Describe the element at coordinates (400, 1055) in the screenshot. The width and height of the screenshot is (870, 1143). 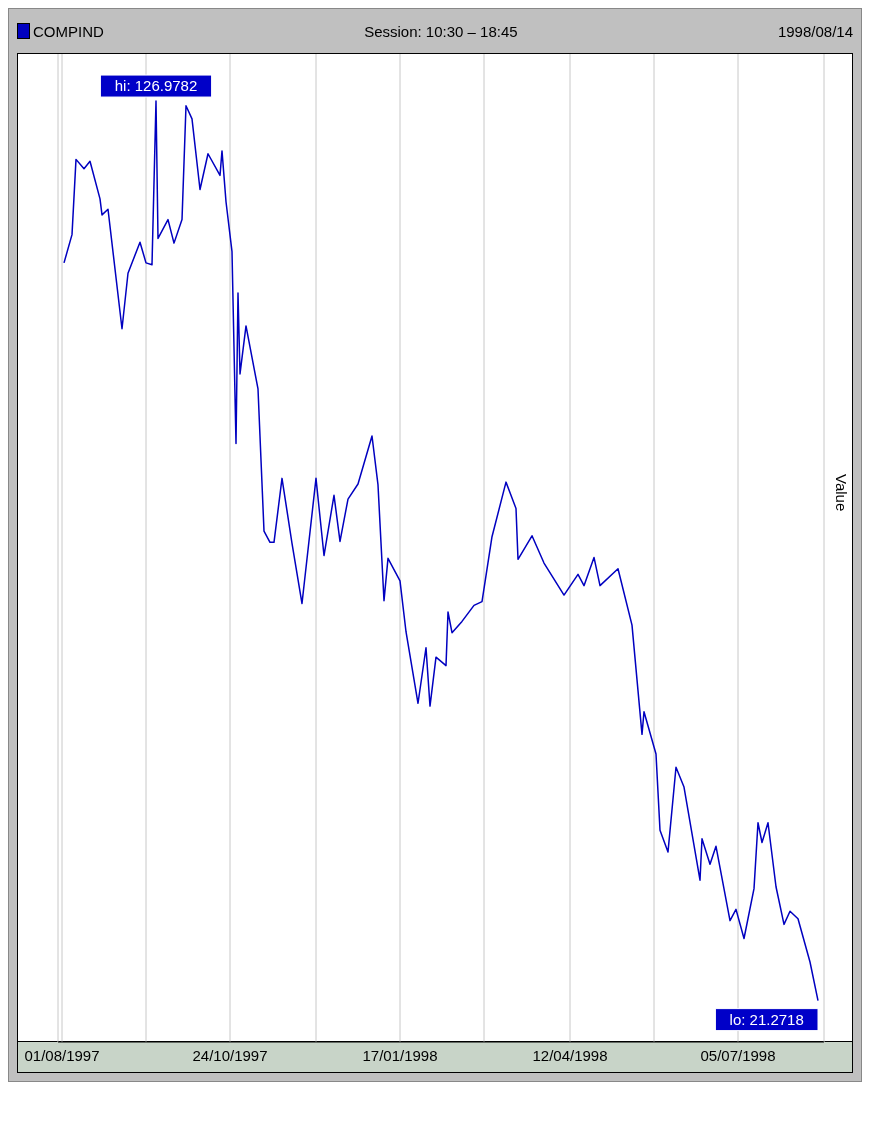
I see `x-tick-label: 17/01/1998` at that location.